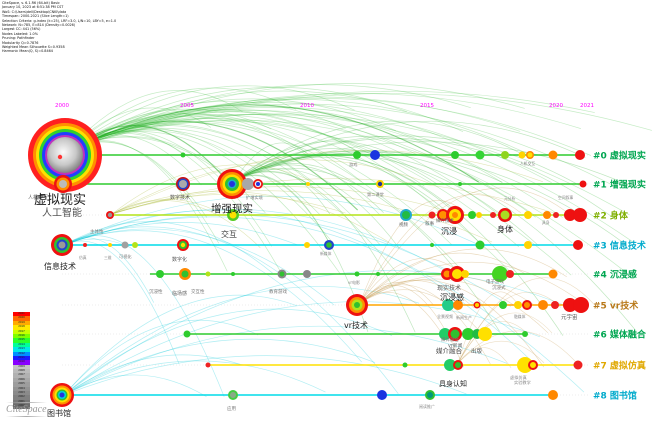 This screenshot has height=433, width=653. Describe the element at coordinates (615, 306) in the screenshot. I see `cluster-label-5: #5 vr技术` at that location.